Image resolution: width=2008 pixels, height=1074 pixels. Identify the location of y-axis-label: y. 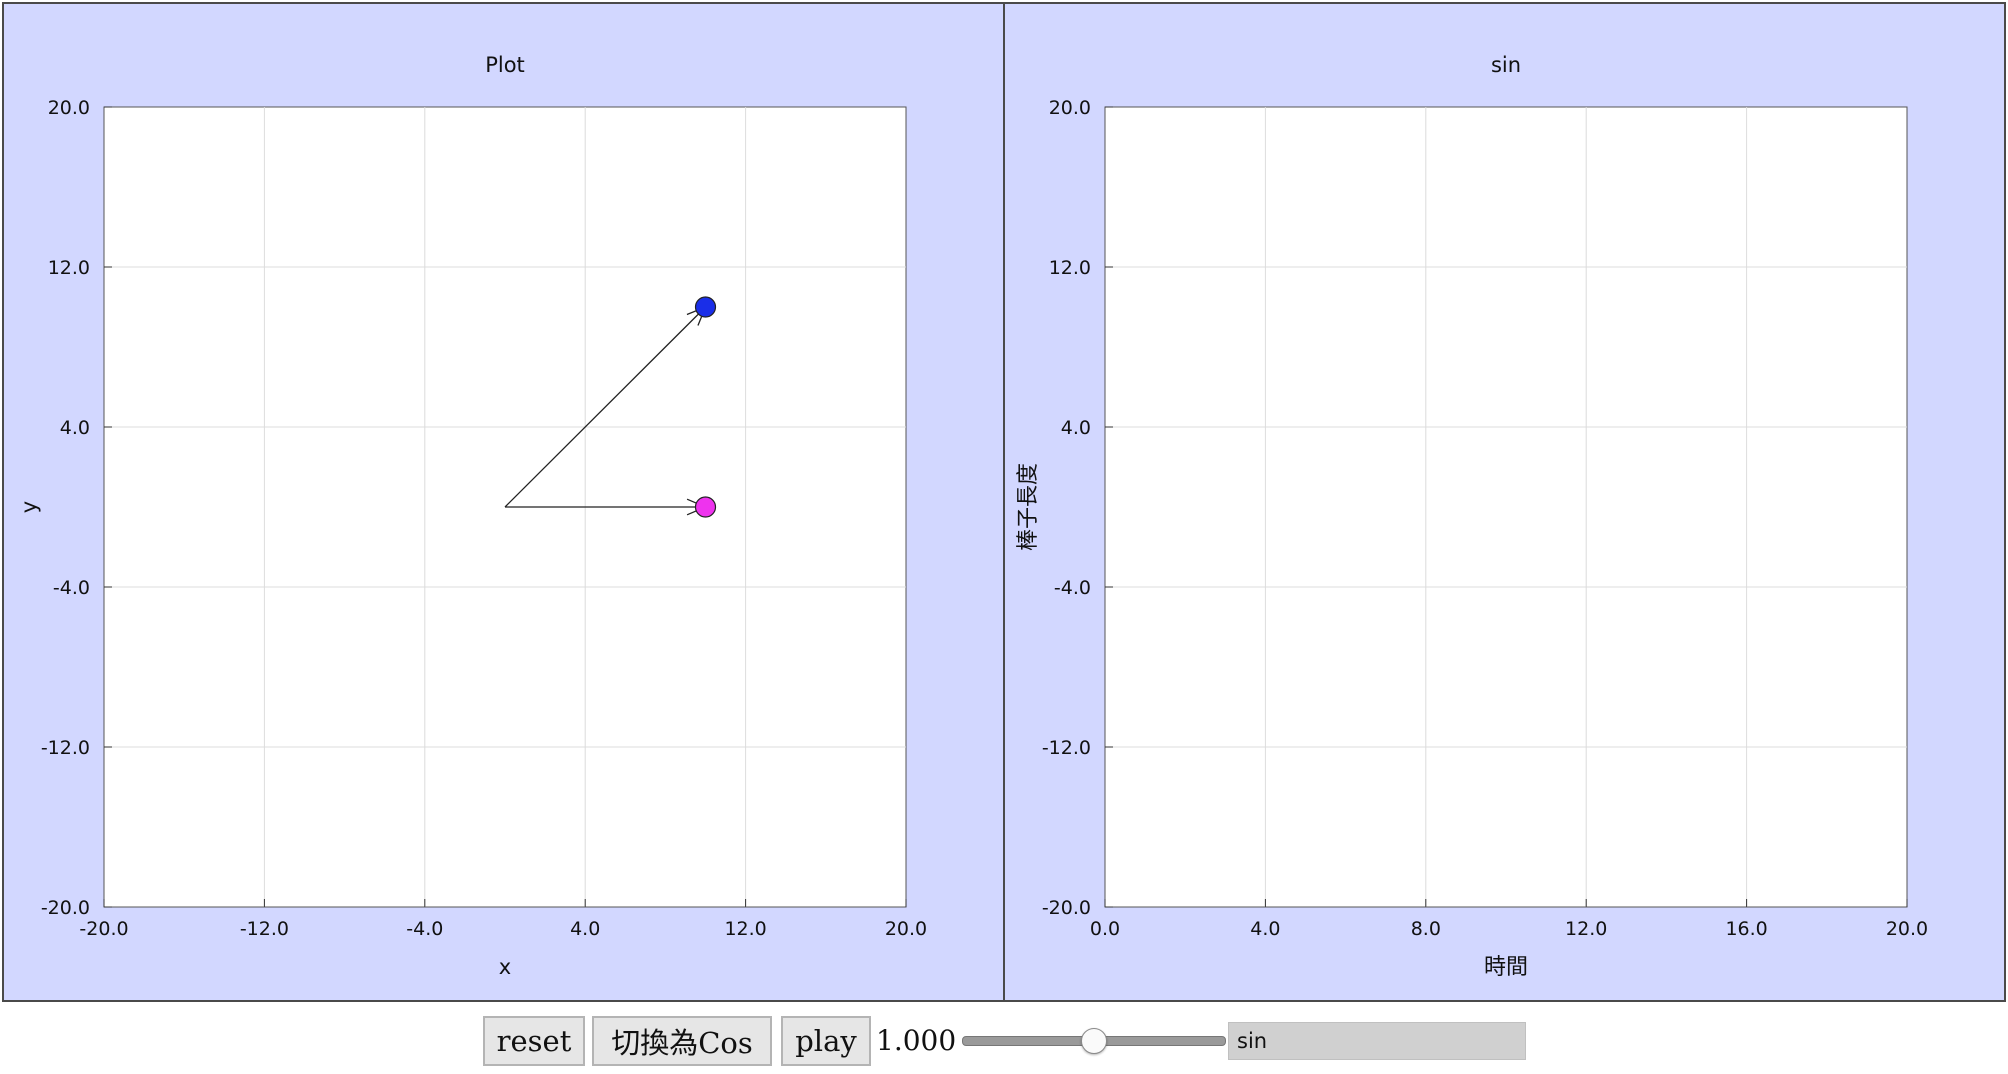
(29, 507).